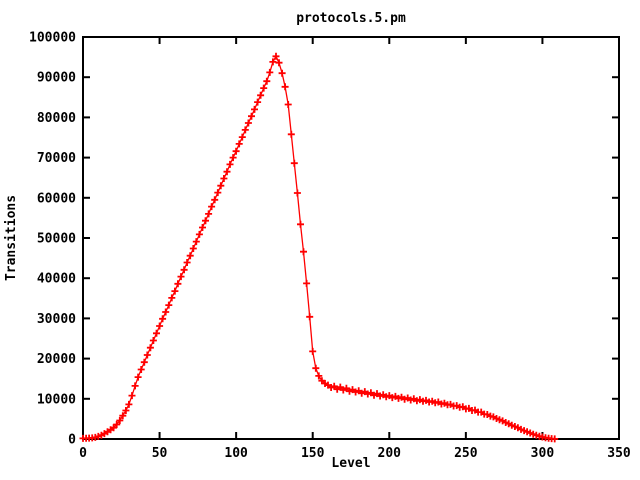  Describe the element at coordinates (313, 453) in the screenshot. I see `x-tick-label: 150` at that location.